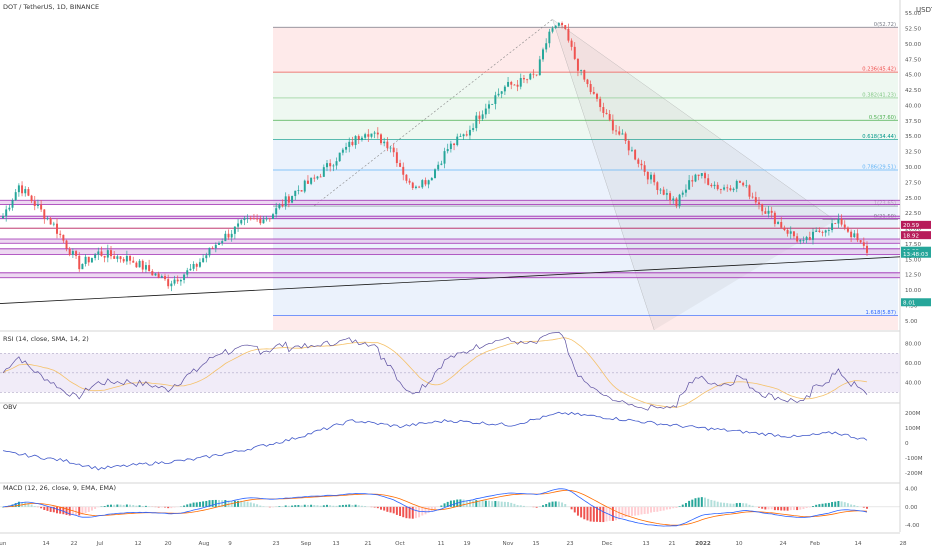  I want to click on fib-level-label: 0.236(45.42), so click(879, 70).